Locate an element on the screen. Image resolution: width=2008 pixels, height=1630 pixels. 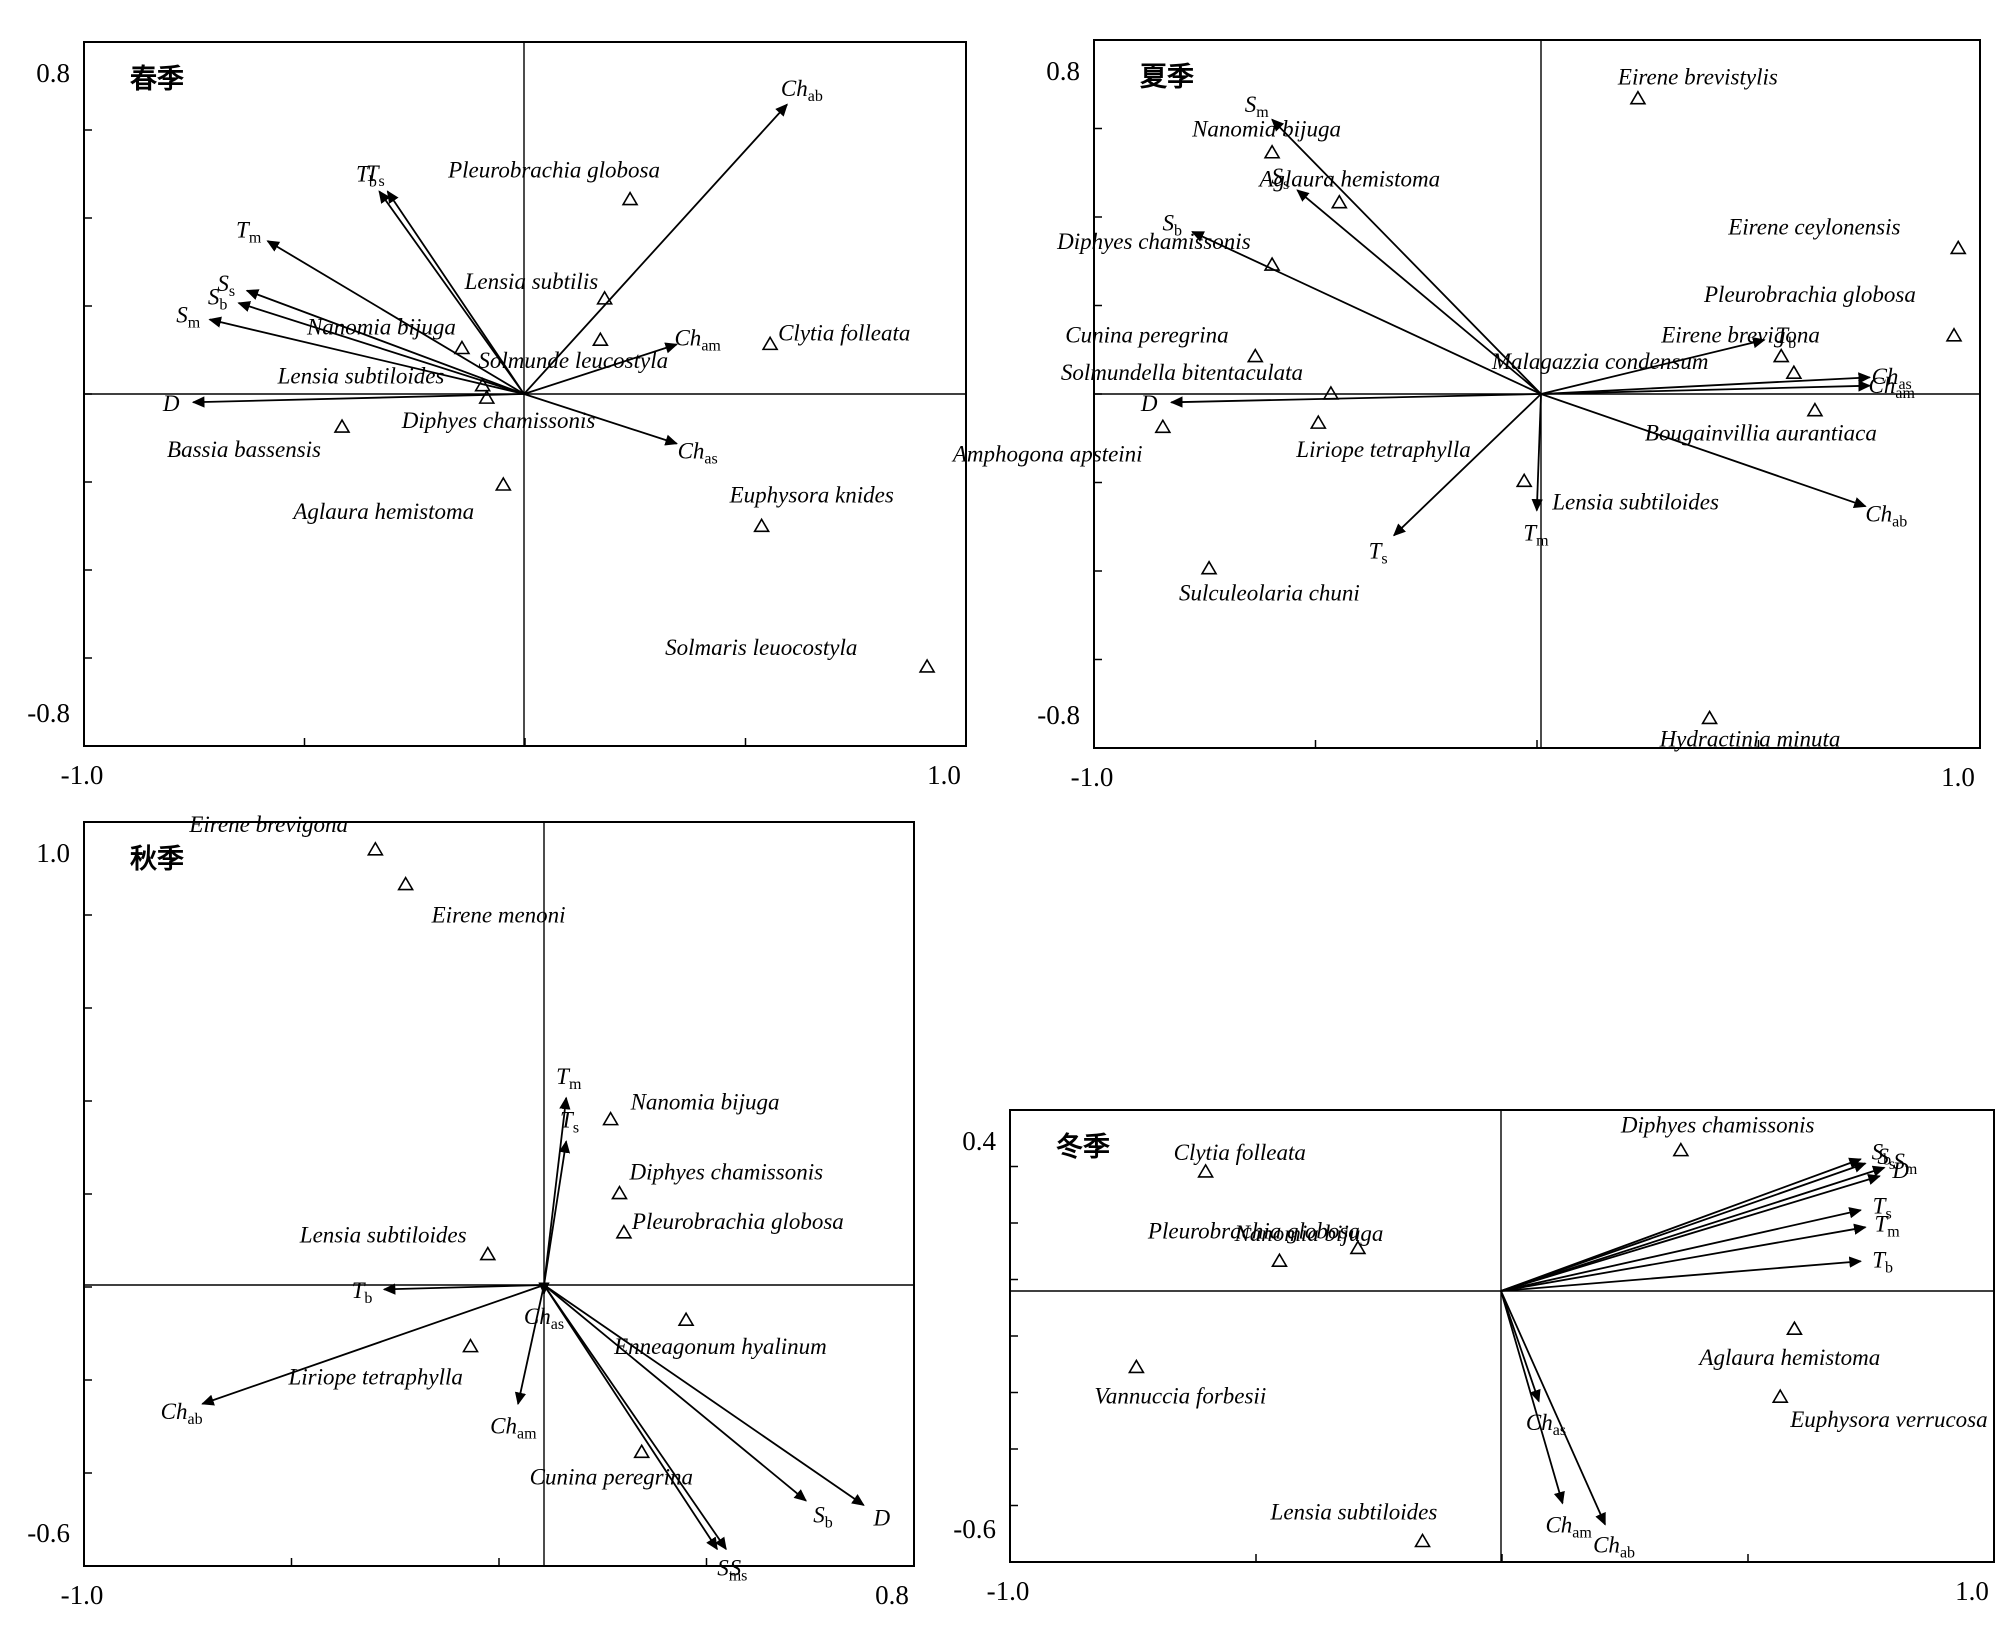
variable-label: Chas is located at coordinates (698, 452).